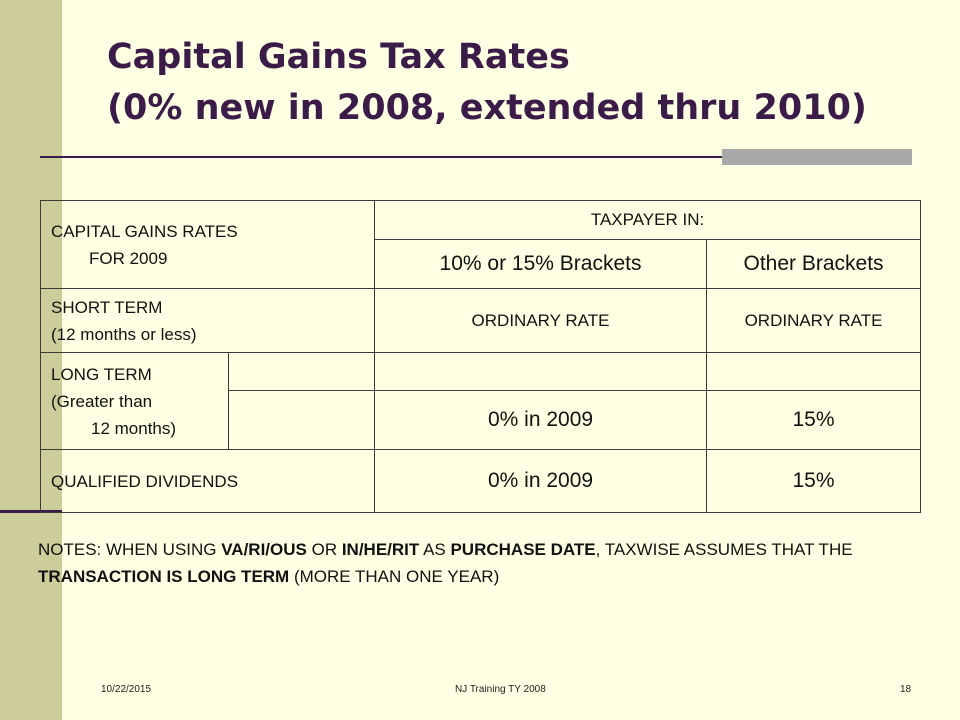  I want to click on long-term-other-rate: 15%, so click(814, 420).